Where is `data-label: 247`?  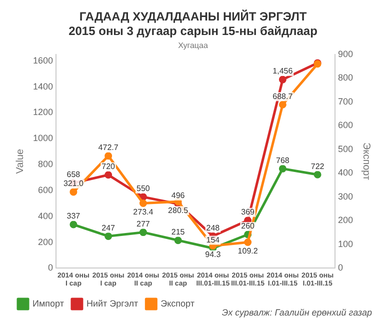 data-label: 247 is located at coordinates (109, 227).